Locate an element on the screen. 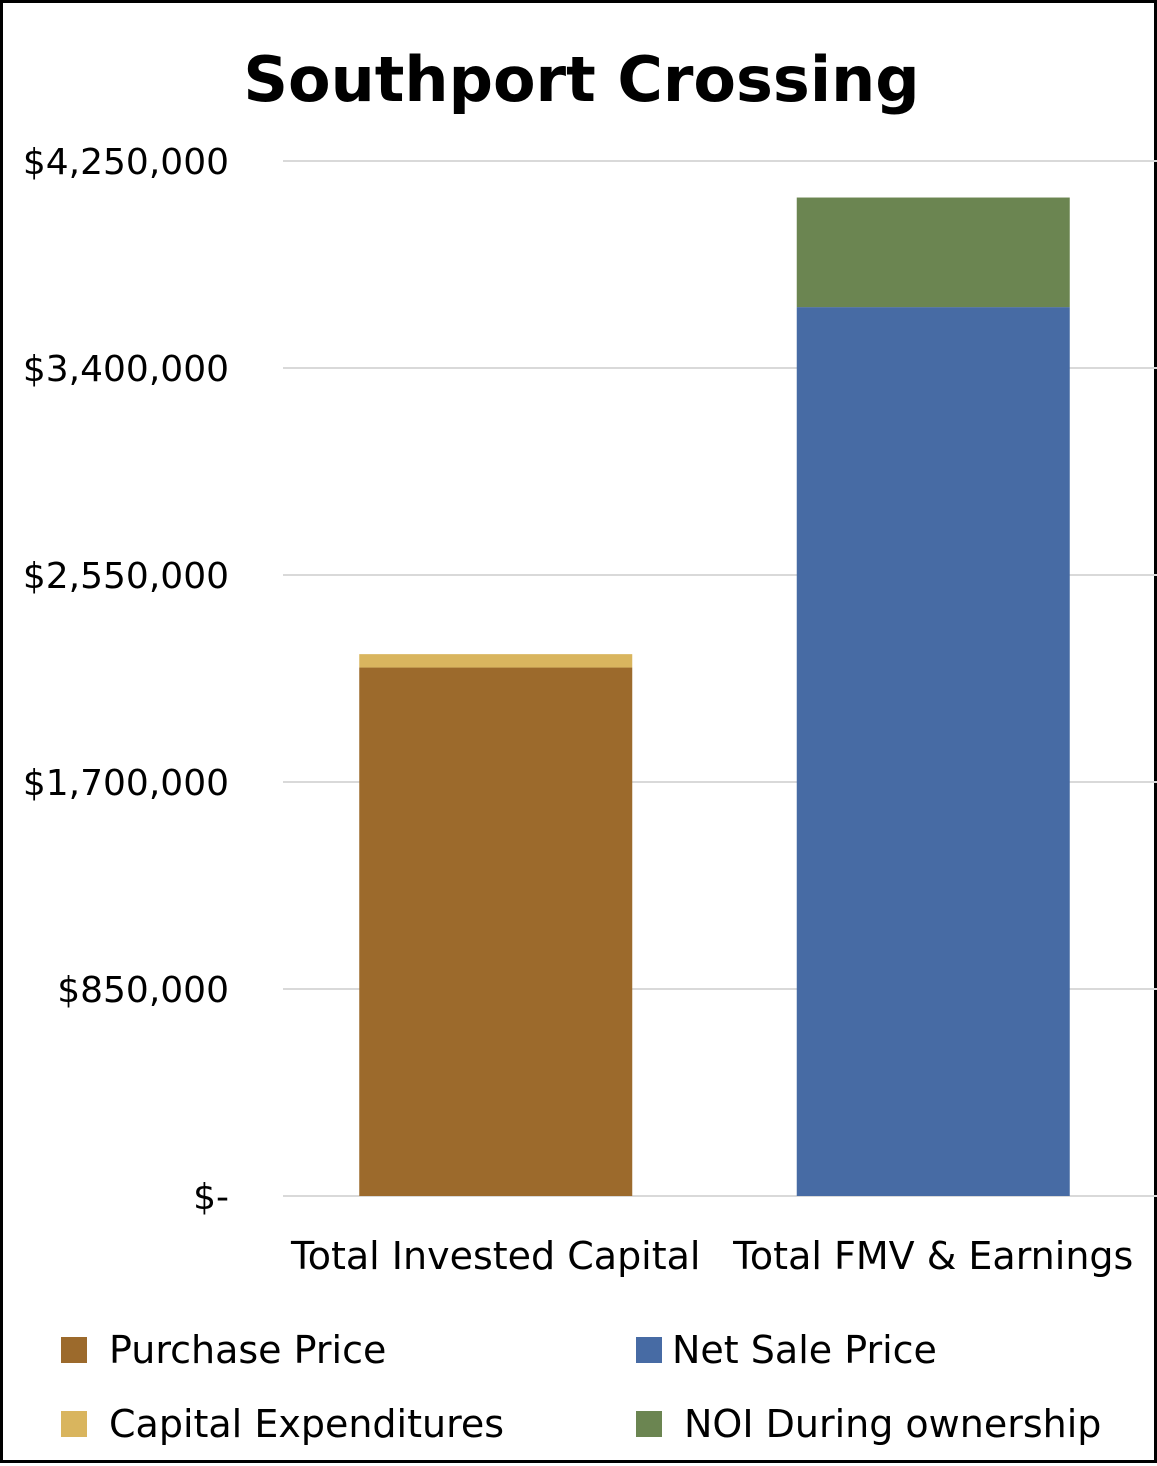 Image resolution: width=1157 pixels, height=1466 pixels. y-tick-label-5: $4,250,000 is located at coordinates (126, 162).